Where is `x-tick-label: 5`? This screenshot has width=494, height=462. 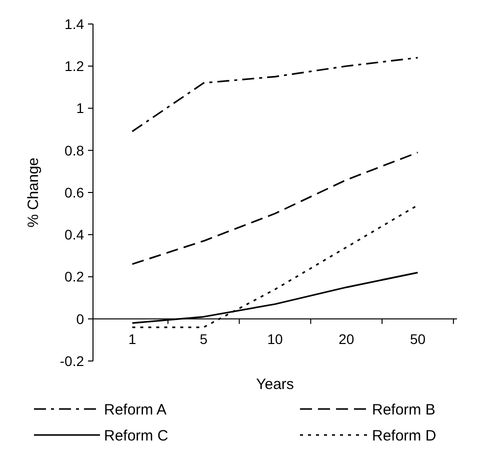 x-tick-label: 5 is located at coordinates (204, 338).